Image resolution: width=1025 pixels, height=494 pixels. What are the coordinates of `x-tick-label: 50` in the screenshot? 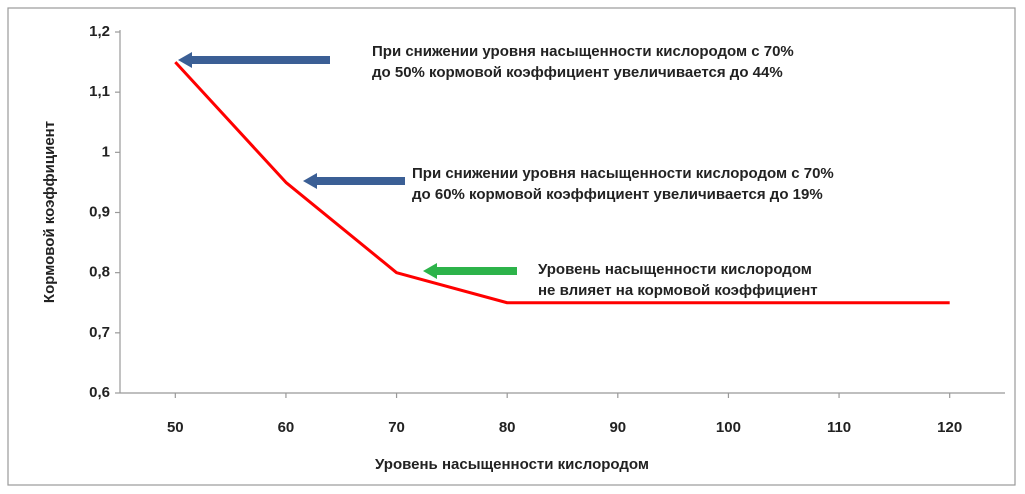 It's located at (175, 427).